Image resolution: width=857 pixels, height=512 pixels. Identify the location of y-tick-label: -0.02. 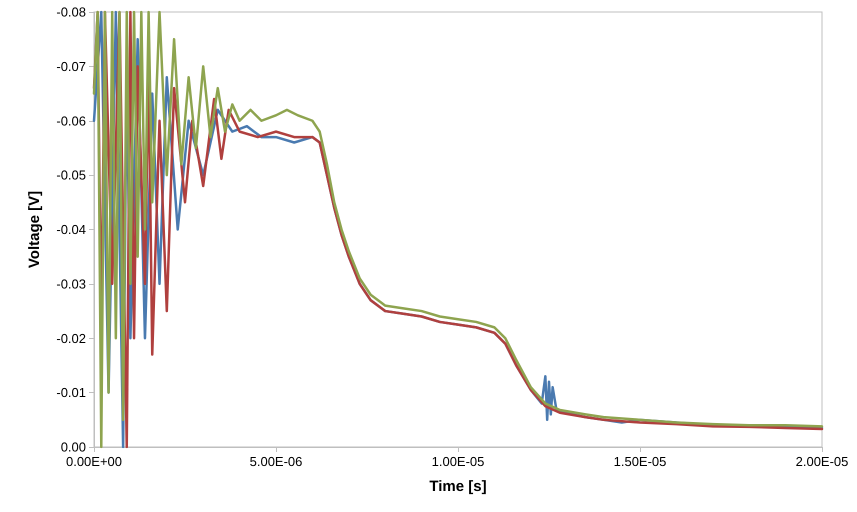
(71, 338).